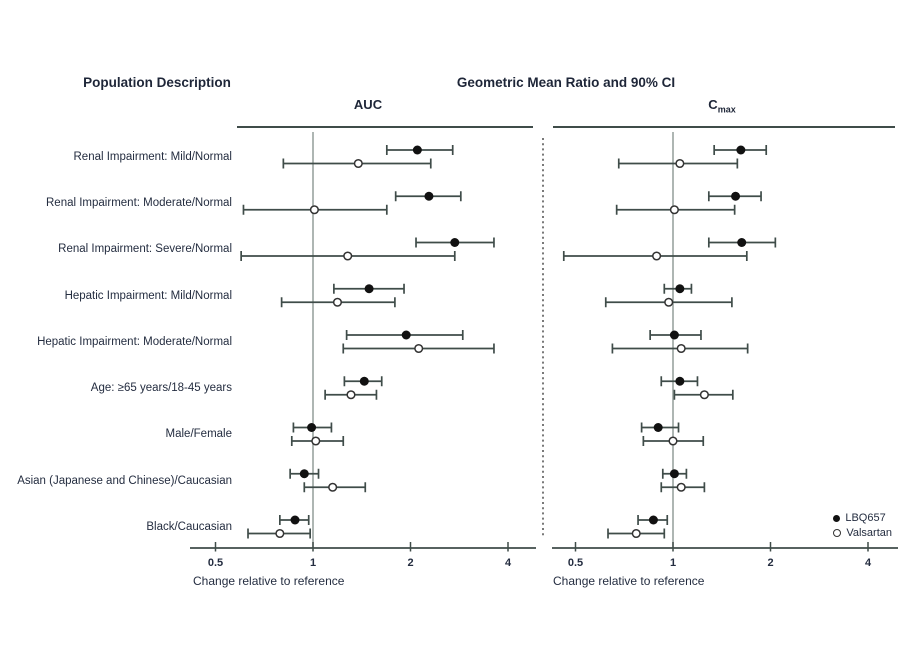 The height and width of the screenshot is (657, 901). I want to click on legend: LBQ657 Valsartan, so click(862, 525).